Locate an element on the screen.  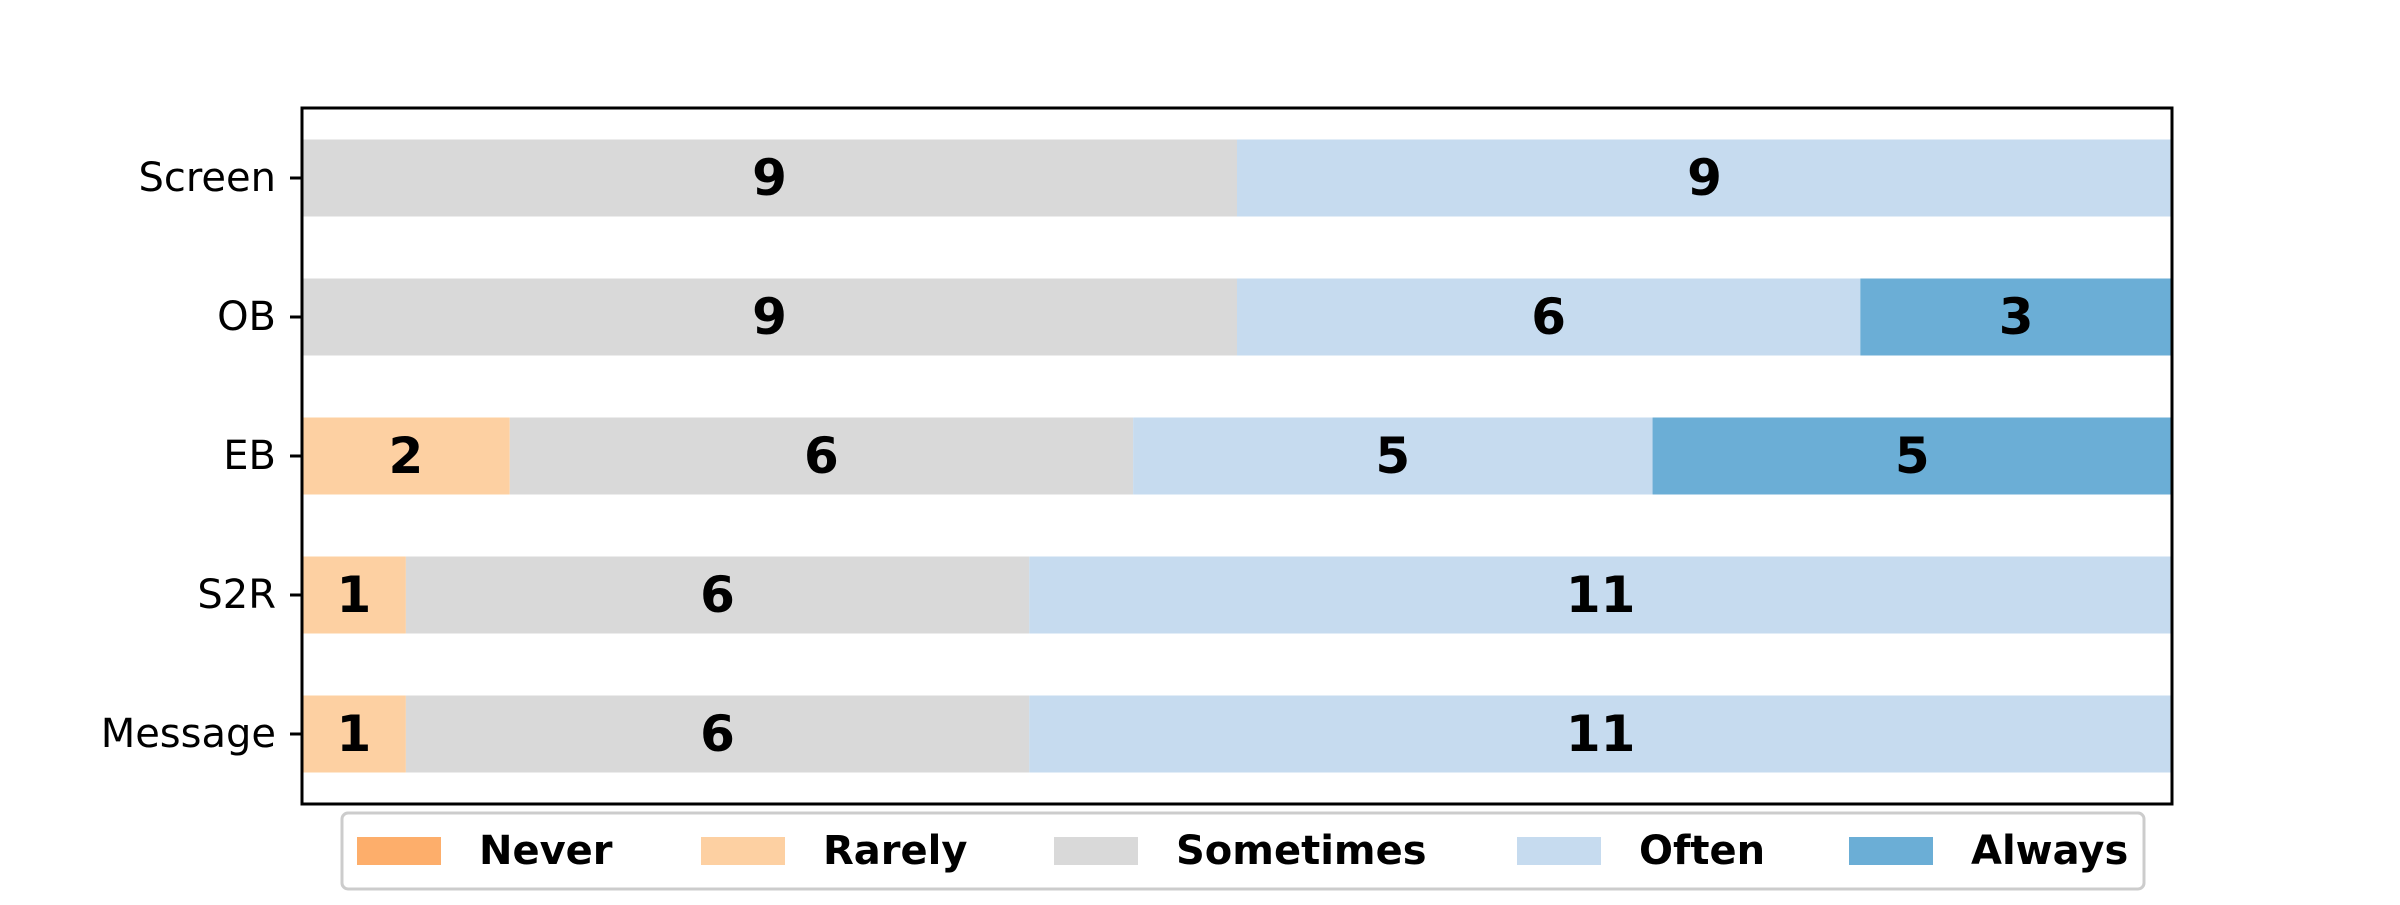
y-tick-label: EB is located at coordinates (249, 456).